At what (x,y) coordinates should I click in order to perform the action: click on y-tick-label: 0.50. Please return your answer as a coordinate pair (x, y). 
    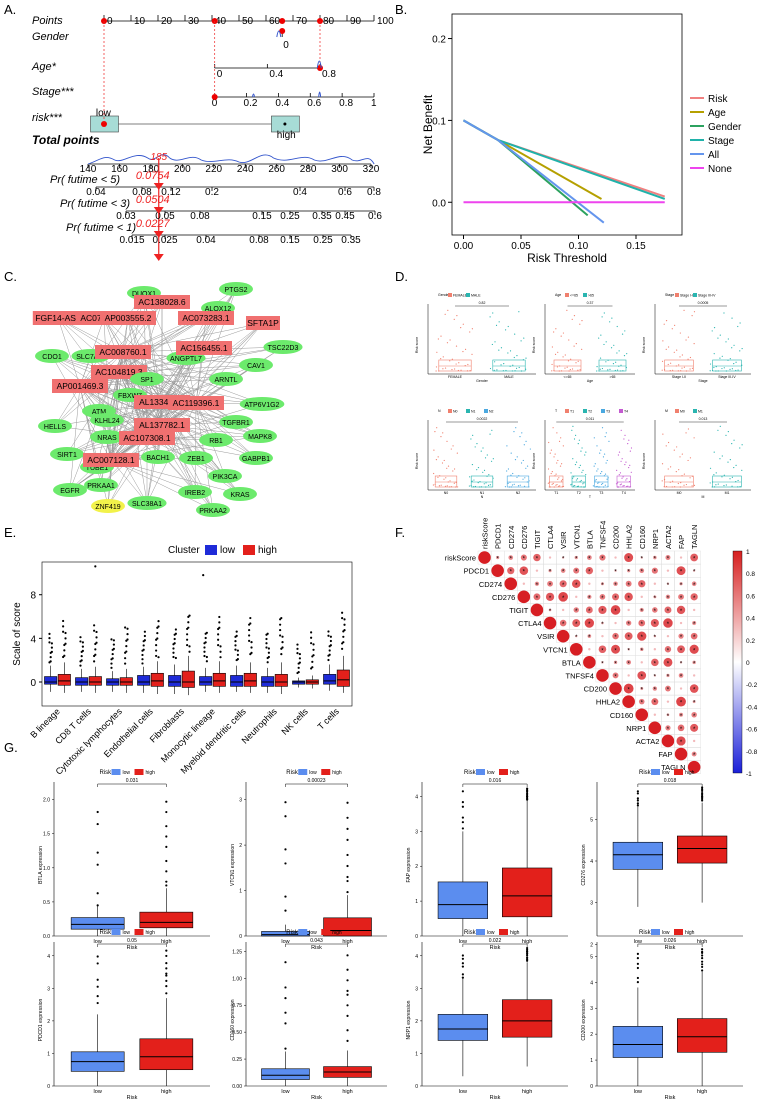
    Looking at the image, I should click on (237, 1033).